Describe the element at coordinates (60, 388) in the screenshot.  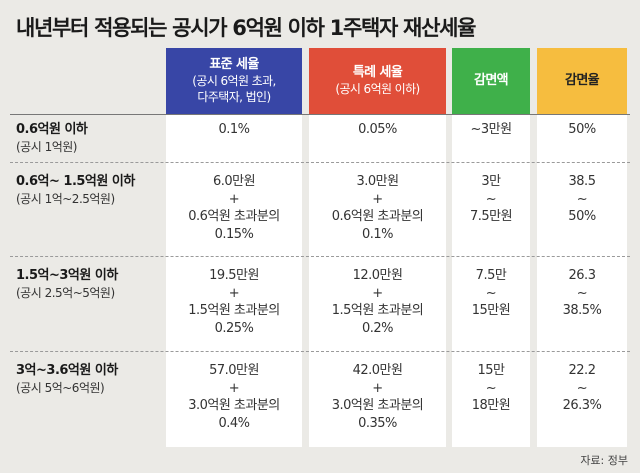
I see `row-label-sub: (공시 5억~6억원)` at that location.